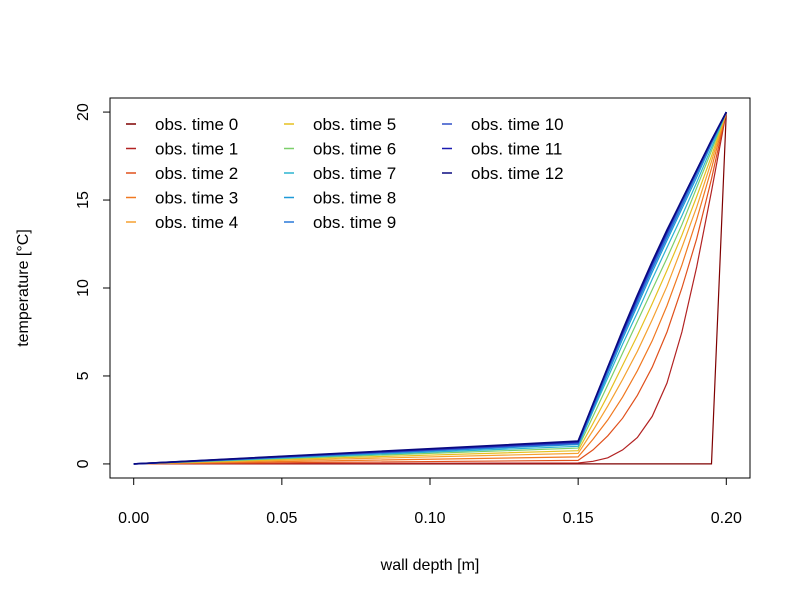 The image size is (800, 600). I want to click on legend-label: obs. time 2, so click(196, 173).